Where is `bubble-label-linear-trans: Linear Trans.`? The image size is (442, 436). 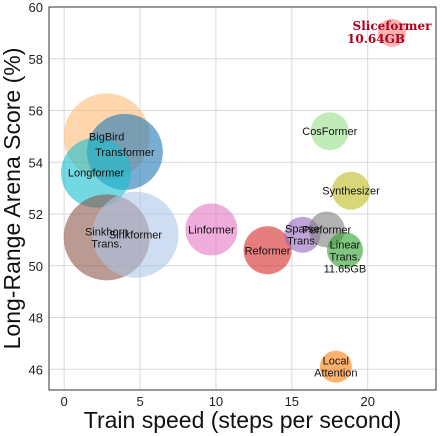
bubble-label-linear-trans: Linear Trans. is located at coordinates (345, 251).